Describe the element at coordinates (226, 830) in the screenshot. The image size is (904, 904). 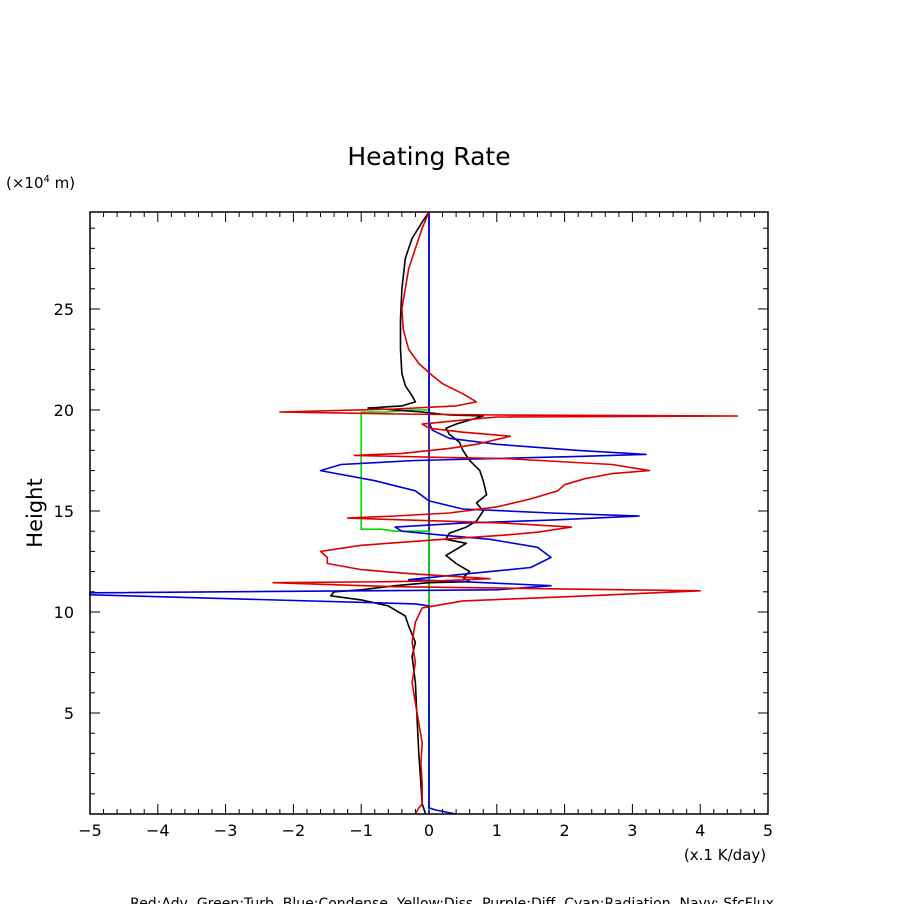
I see `x-tick-label: −3` at that location.